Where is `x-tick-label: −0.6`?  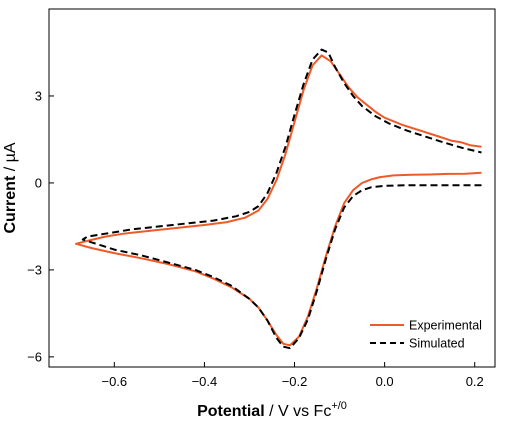 x-tick-label: −0.6 is located at coordinates (114, 381).